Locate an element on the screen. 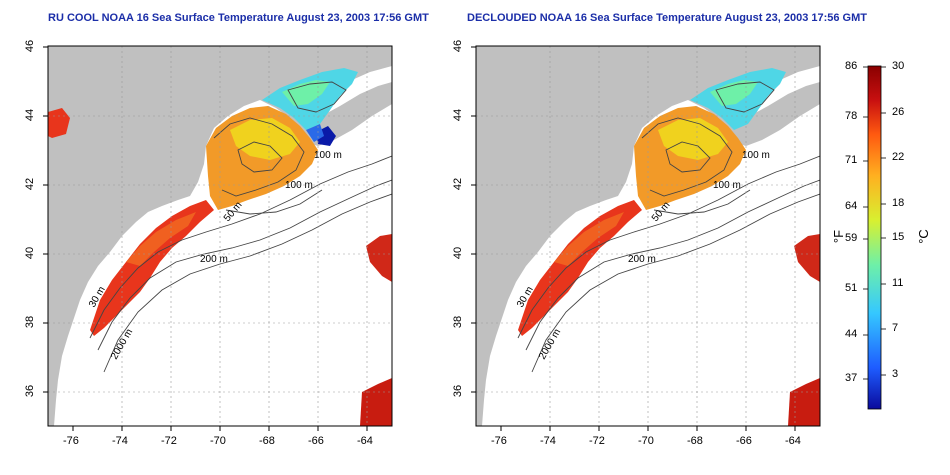  contour-label-100m-r: 100 m is located at coordinates (756, 155).